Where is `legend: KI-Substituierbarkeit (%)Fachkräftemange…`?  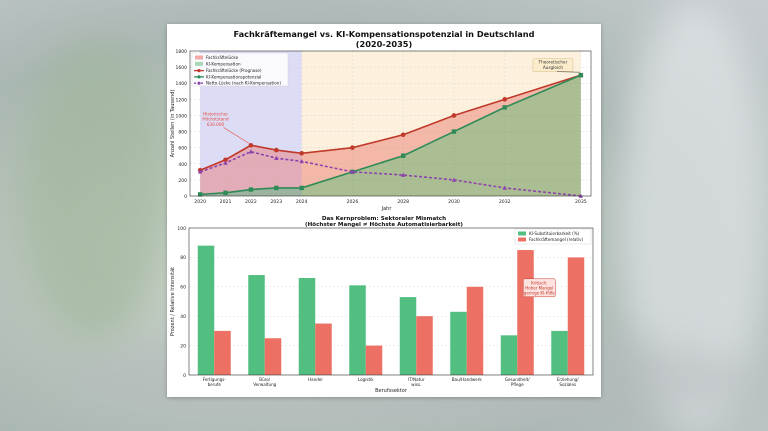
legend: KI-Substituierbarkeit (%)Fachkräftemange… is located at coordinates (553, 236).